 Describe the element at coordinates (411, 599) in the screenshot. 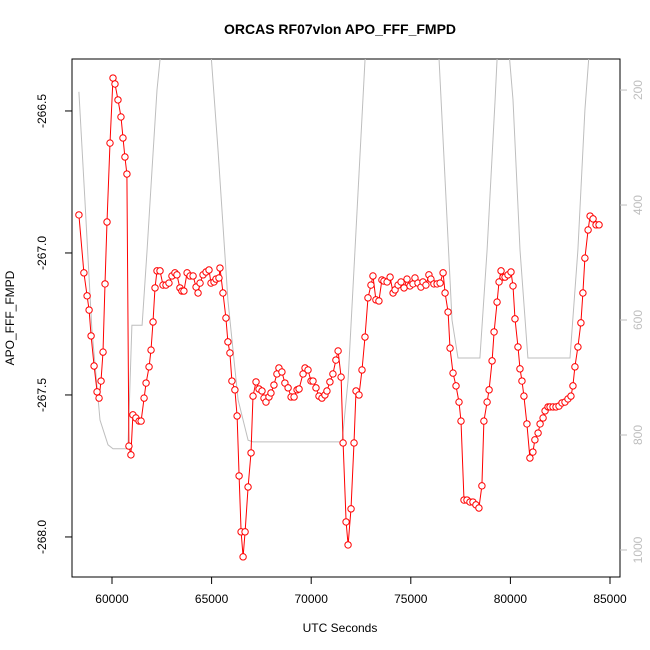

I see `x-tick-label: 75000` at that location.